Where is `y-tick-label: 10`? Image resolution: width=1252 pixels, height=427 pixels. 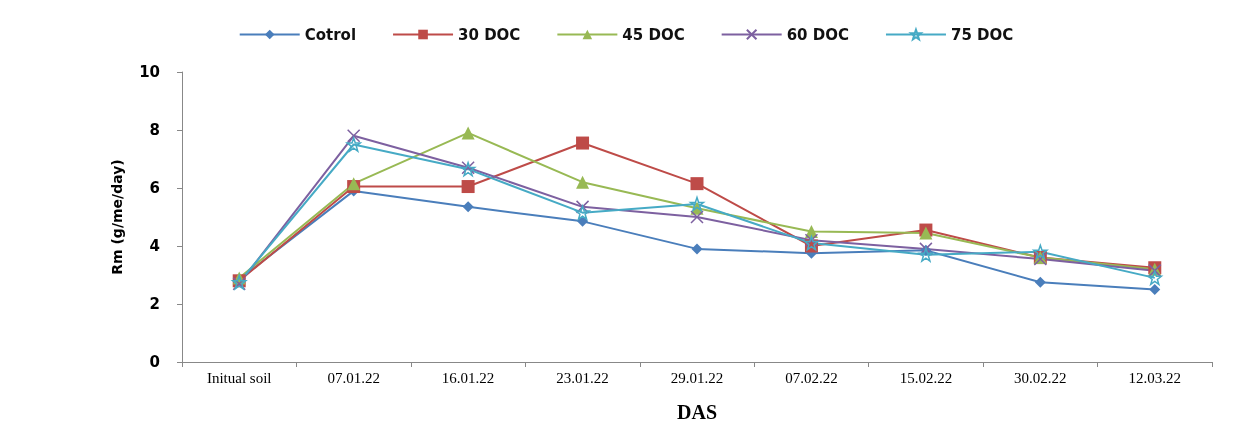 y-tick-label: 10 is located at coordinates (149, 72).